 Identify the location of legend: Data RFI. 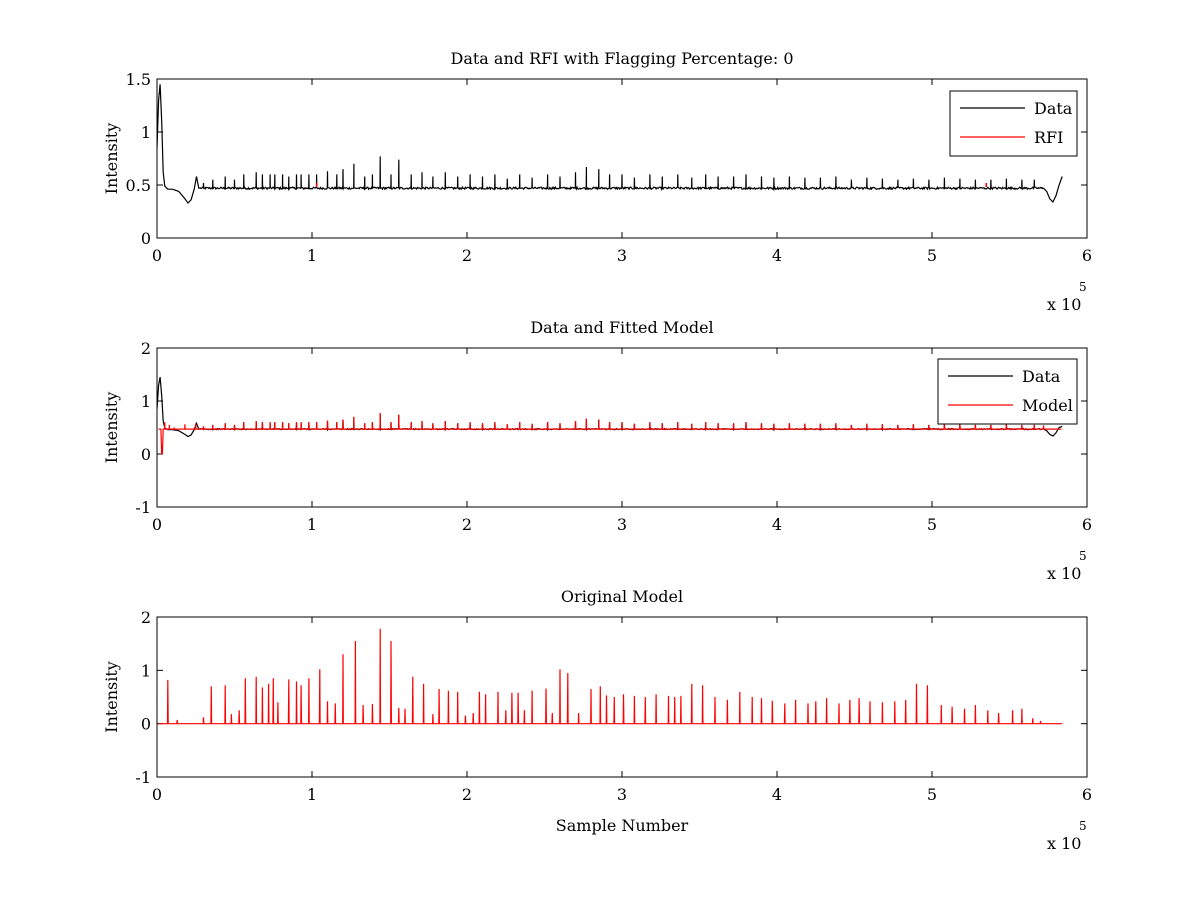
(1013, 123).